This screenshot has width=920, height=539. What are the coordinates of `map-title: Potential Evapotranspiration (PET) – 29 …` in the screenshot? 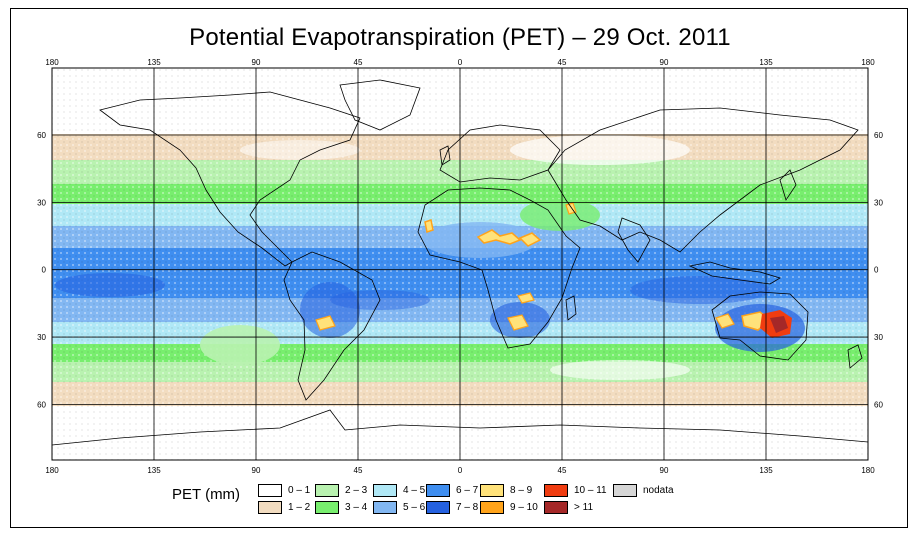 It's located at (460, 37).